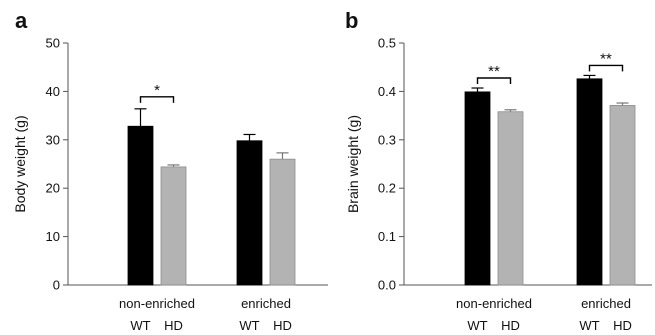 The image size is (655, 335). Describe the element at coordinates (157, 90) in the screenshot. I see `significance-label: *` at that location.